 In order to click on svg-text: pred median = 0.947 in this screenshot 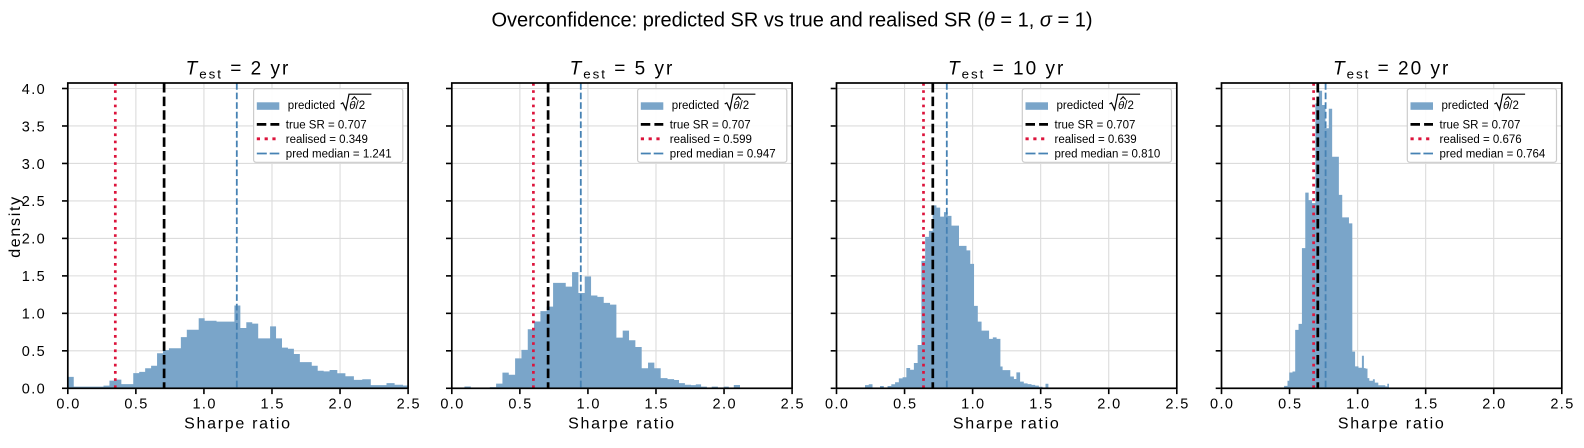, I will do `click(723, 155)`.